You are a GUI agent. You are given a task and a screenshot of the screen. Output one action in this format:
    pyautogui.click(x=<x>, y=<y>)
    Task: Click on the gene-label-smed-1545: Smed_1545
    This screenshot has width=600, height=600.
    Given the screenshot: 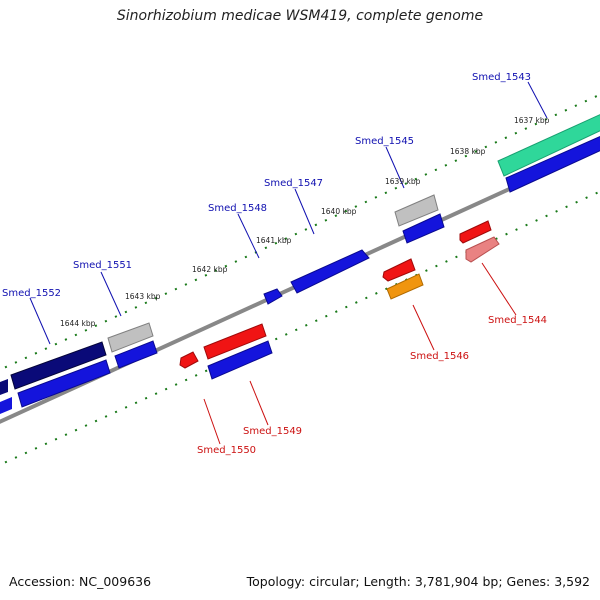 What is the action you would take?
    pyautogui.click(x=384, y=141)
    